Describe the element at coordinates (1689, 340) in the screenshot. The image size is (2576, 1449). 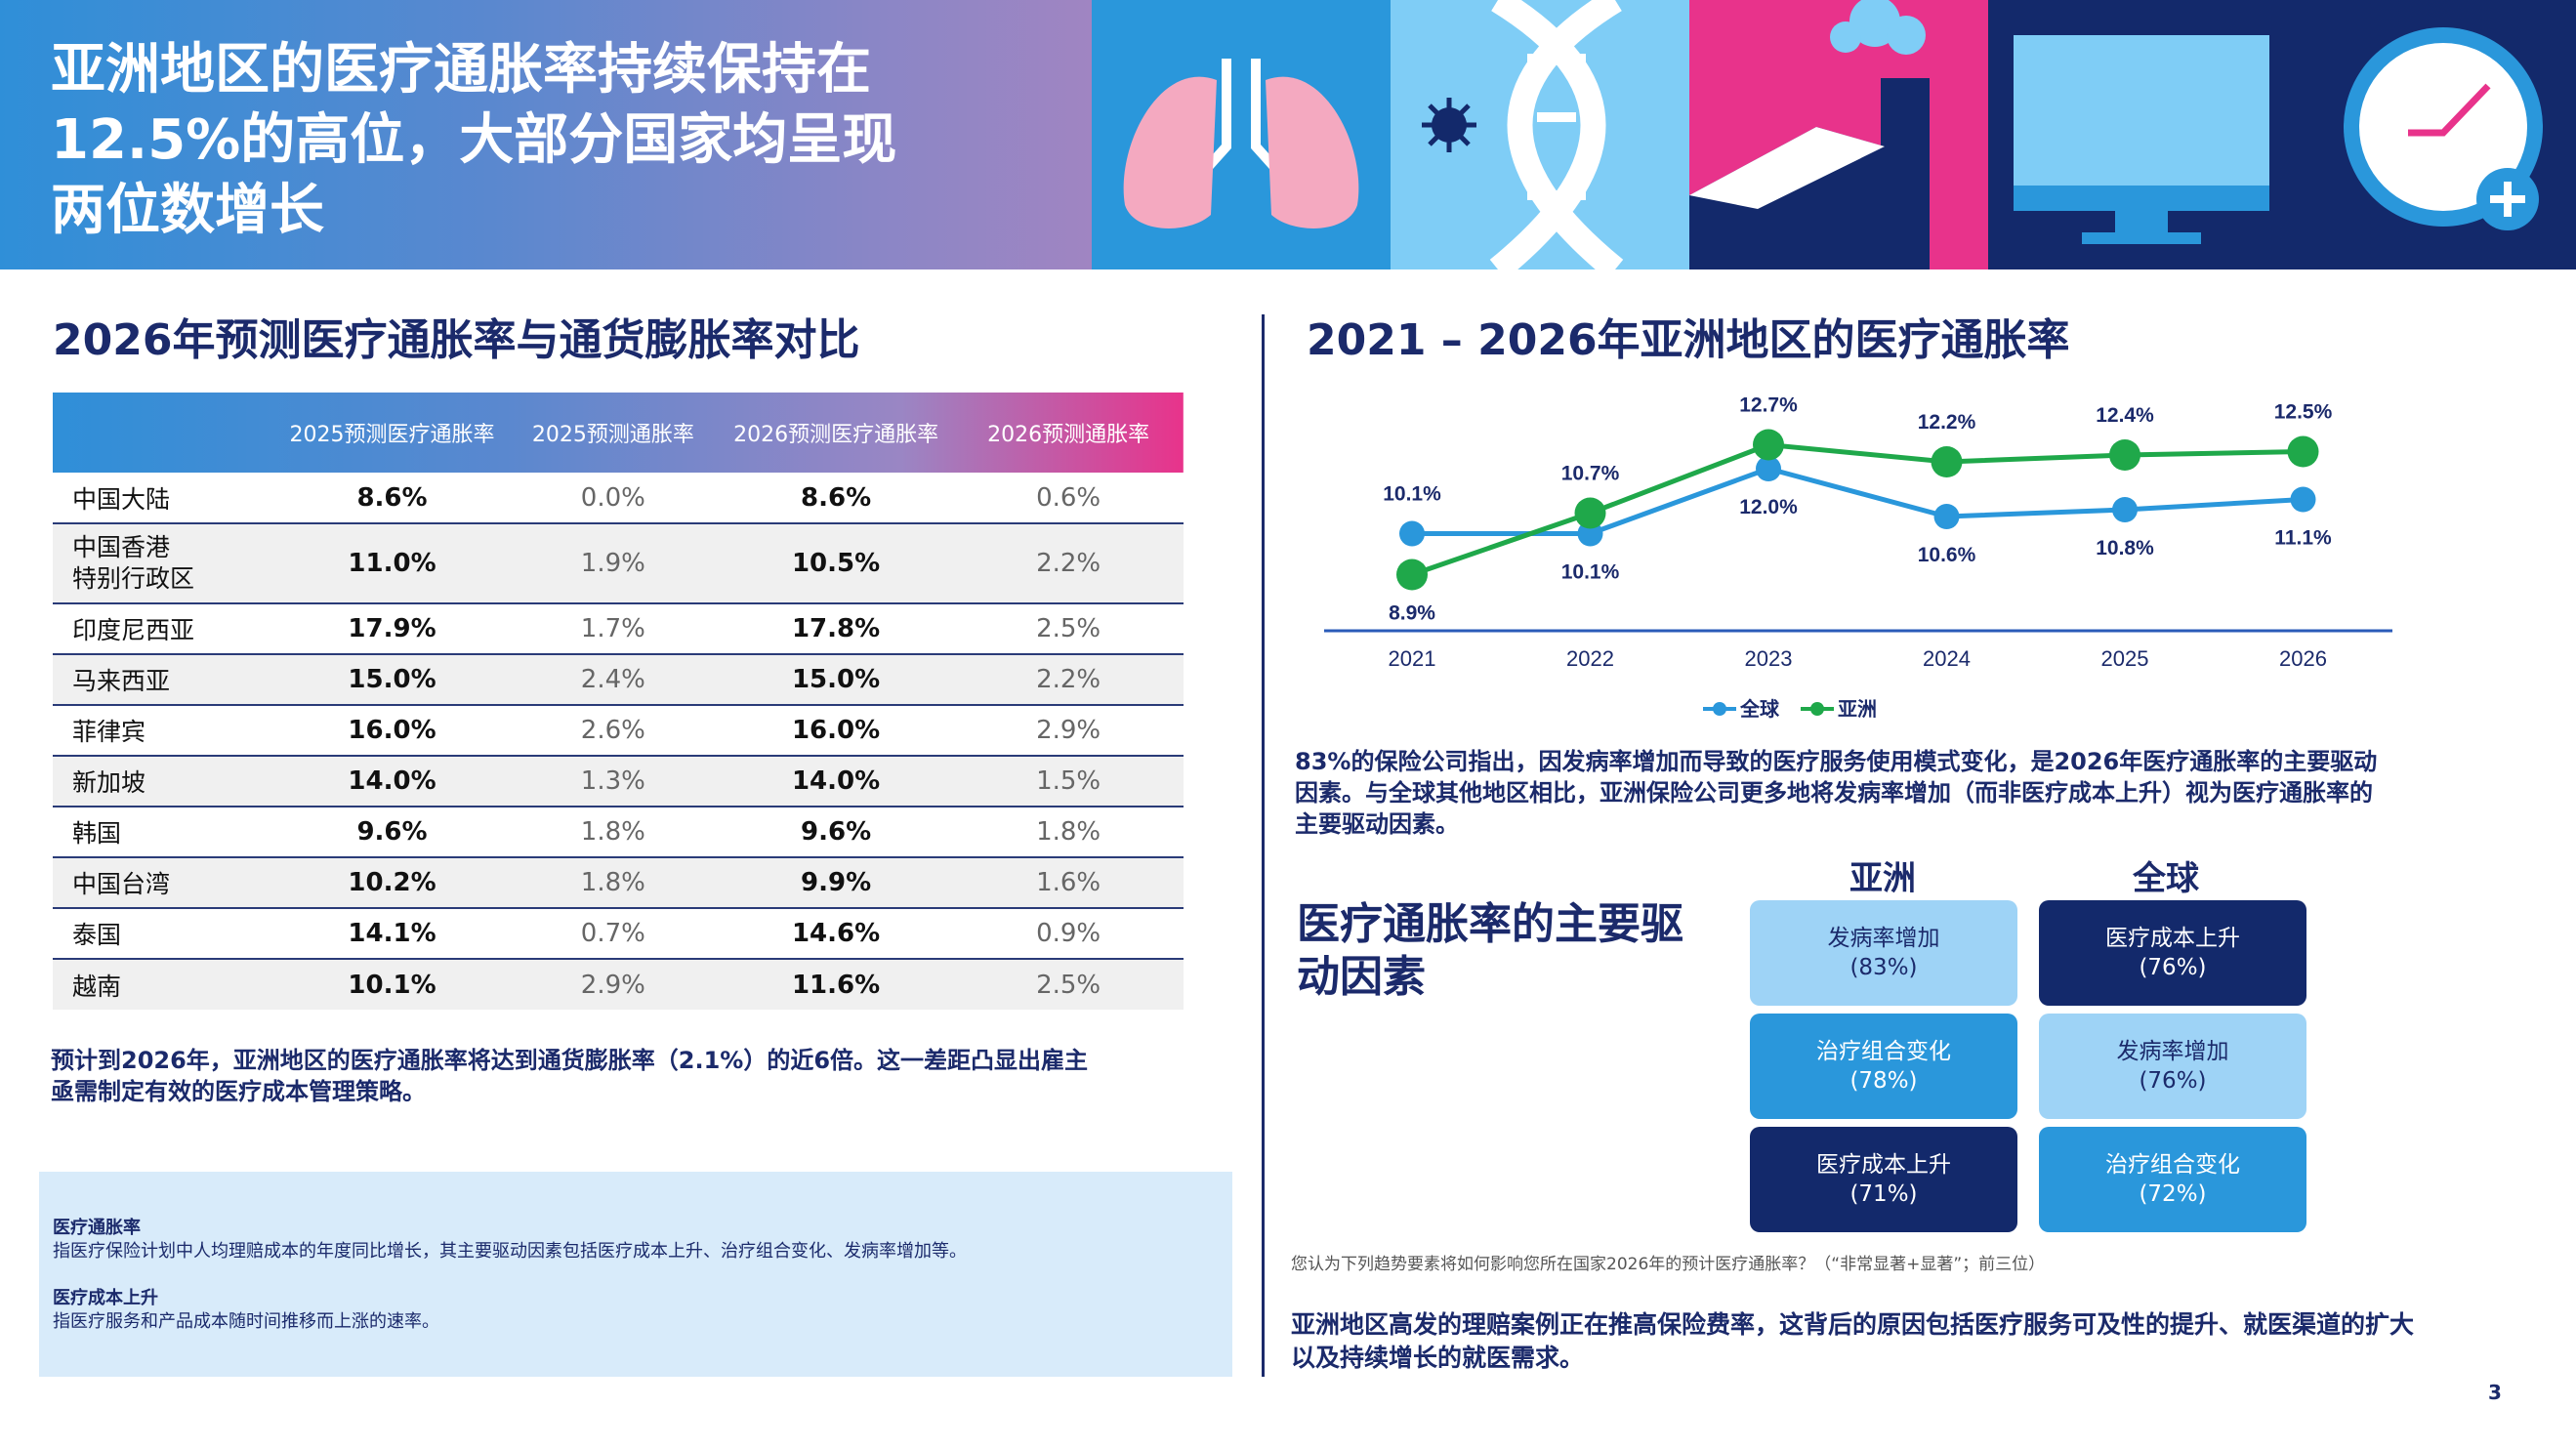
I see `chart-section-title: 2021 – 2026年亚洲地区的医疗通胀率` at that location.